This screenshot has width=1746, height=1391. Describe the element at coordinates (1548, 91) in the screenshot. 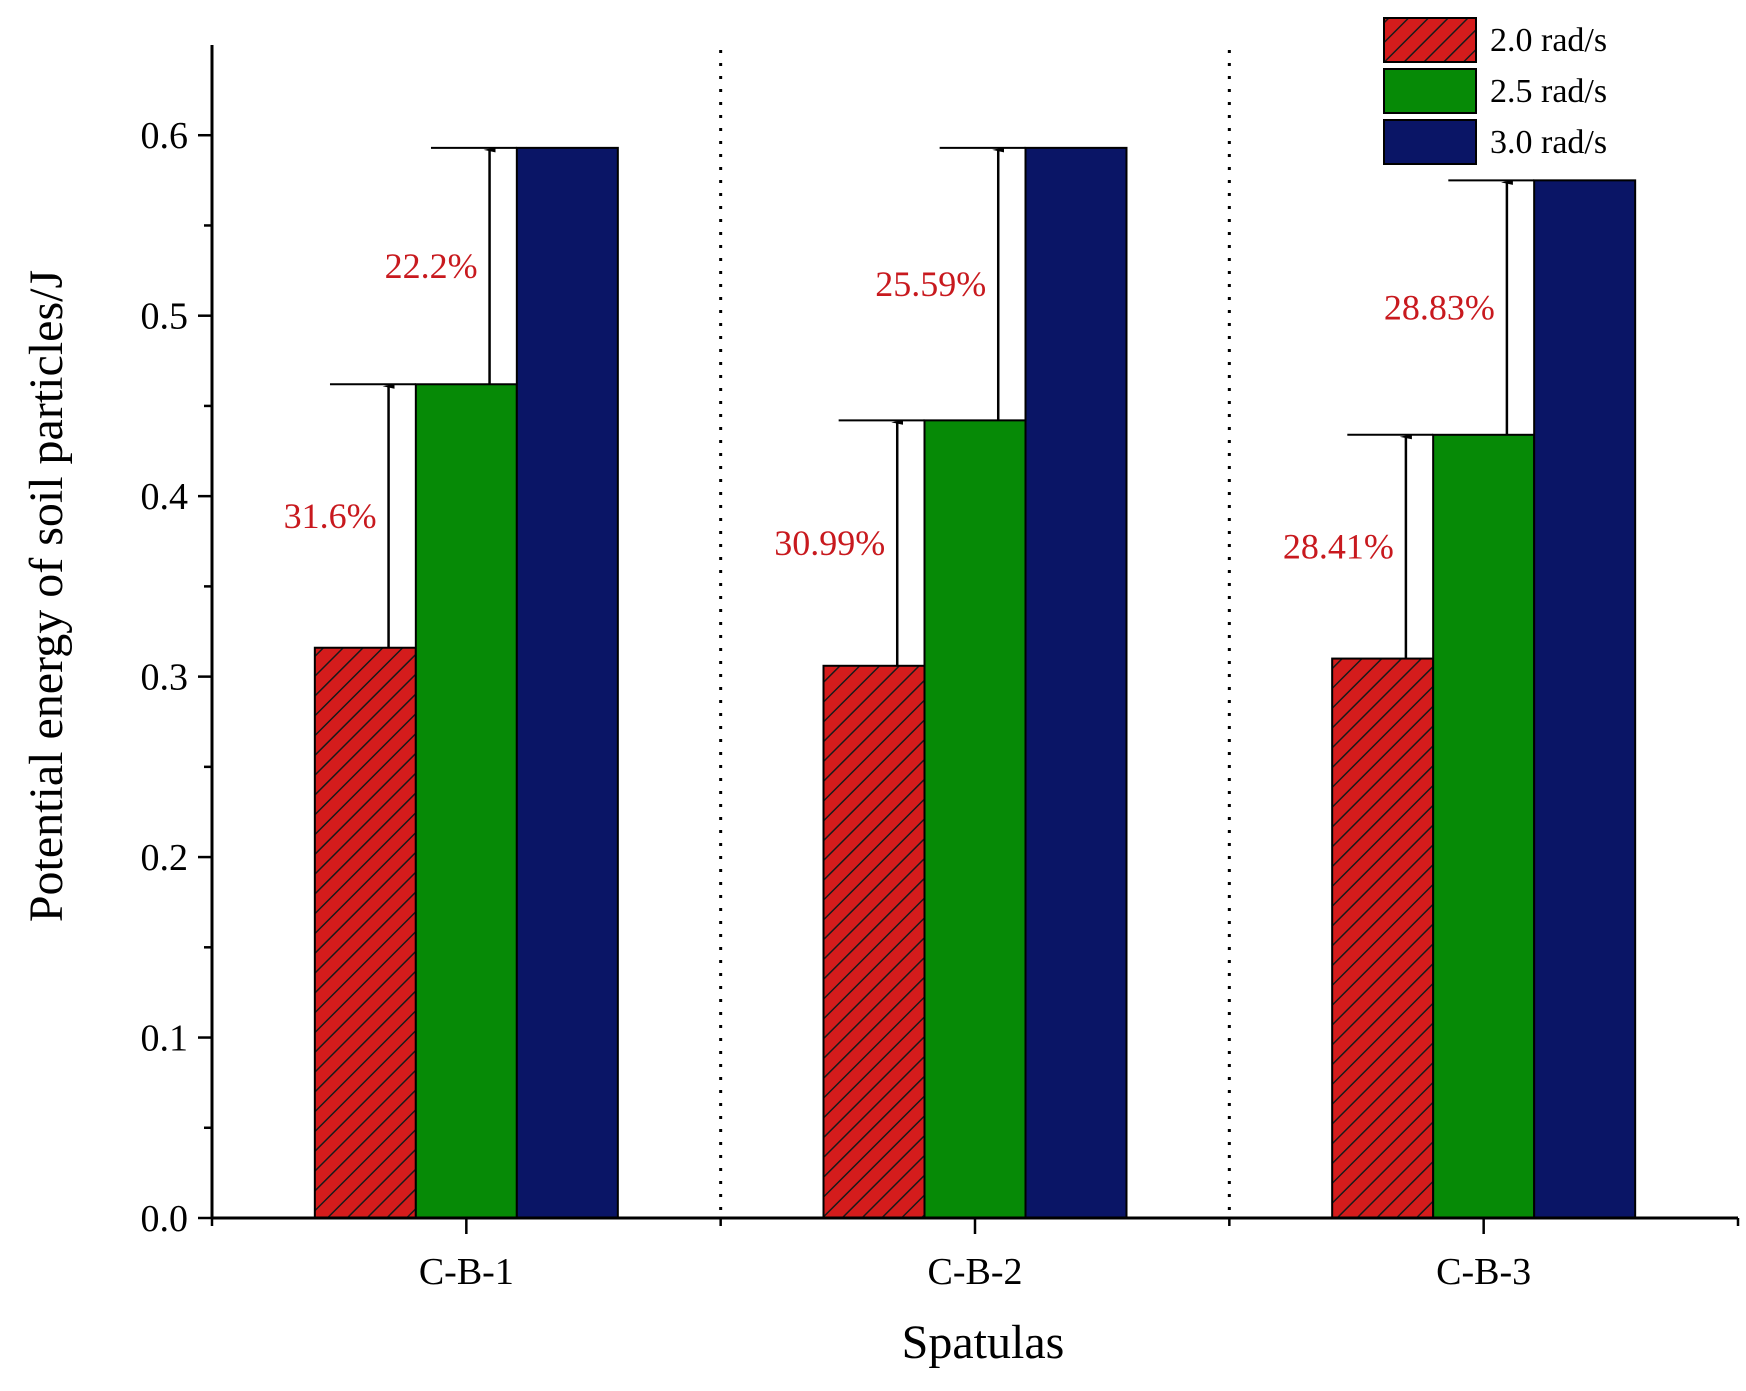

I see `legend-label: 2.5 rad/s` at that location.